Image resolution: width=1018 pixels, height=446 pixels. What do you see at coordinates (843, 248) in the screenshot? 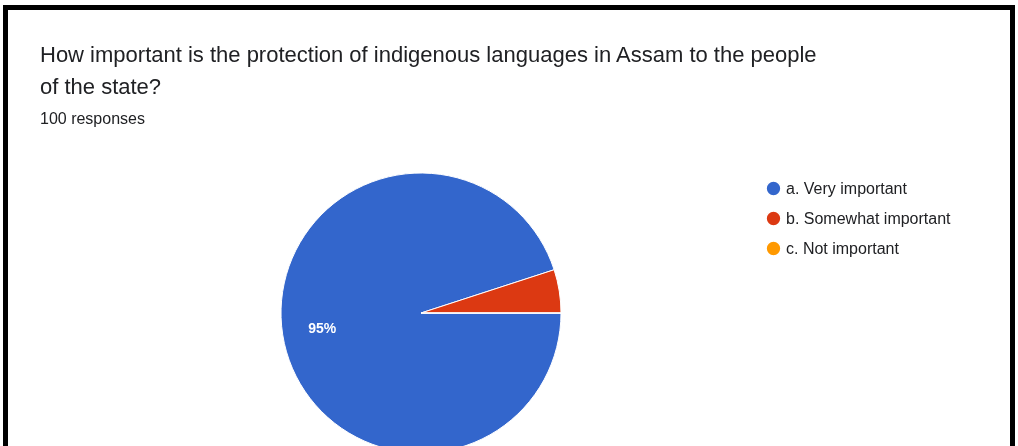
I see `legend-label: c. Not important` at bounding box center [843, 248].